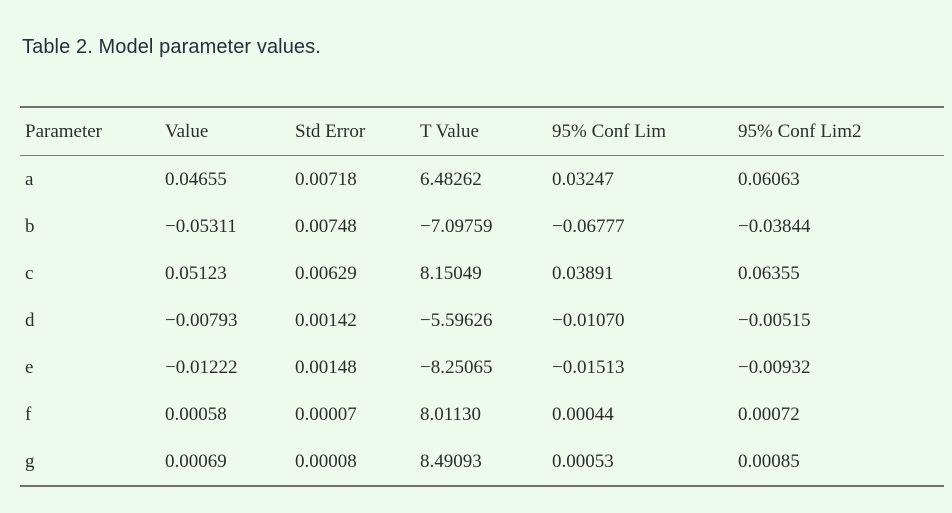 The image size is (952, 513). Describe the element at coordinates (588, 367) in the screenshot. I see `cell-conf-lim: −0.01513` at that location.